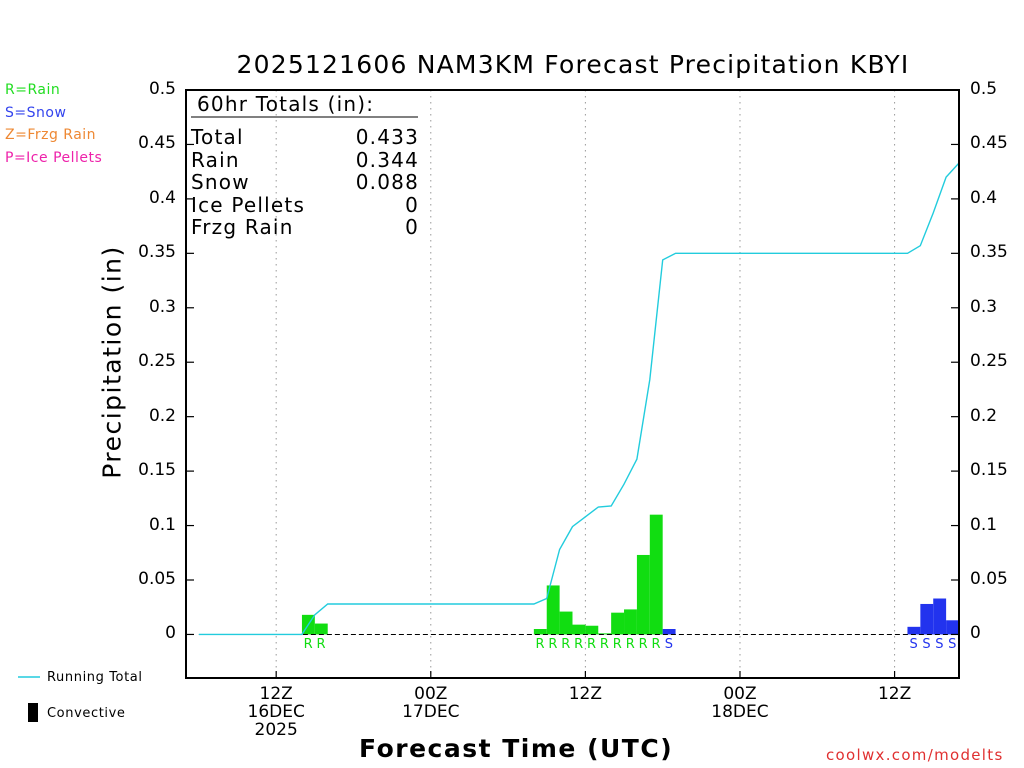  I want to click on y-tick-label-right: 0.45, so click(989, 143).